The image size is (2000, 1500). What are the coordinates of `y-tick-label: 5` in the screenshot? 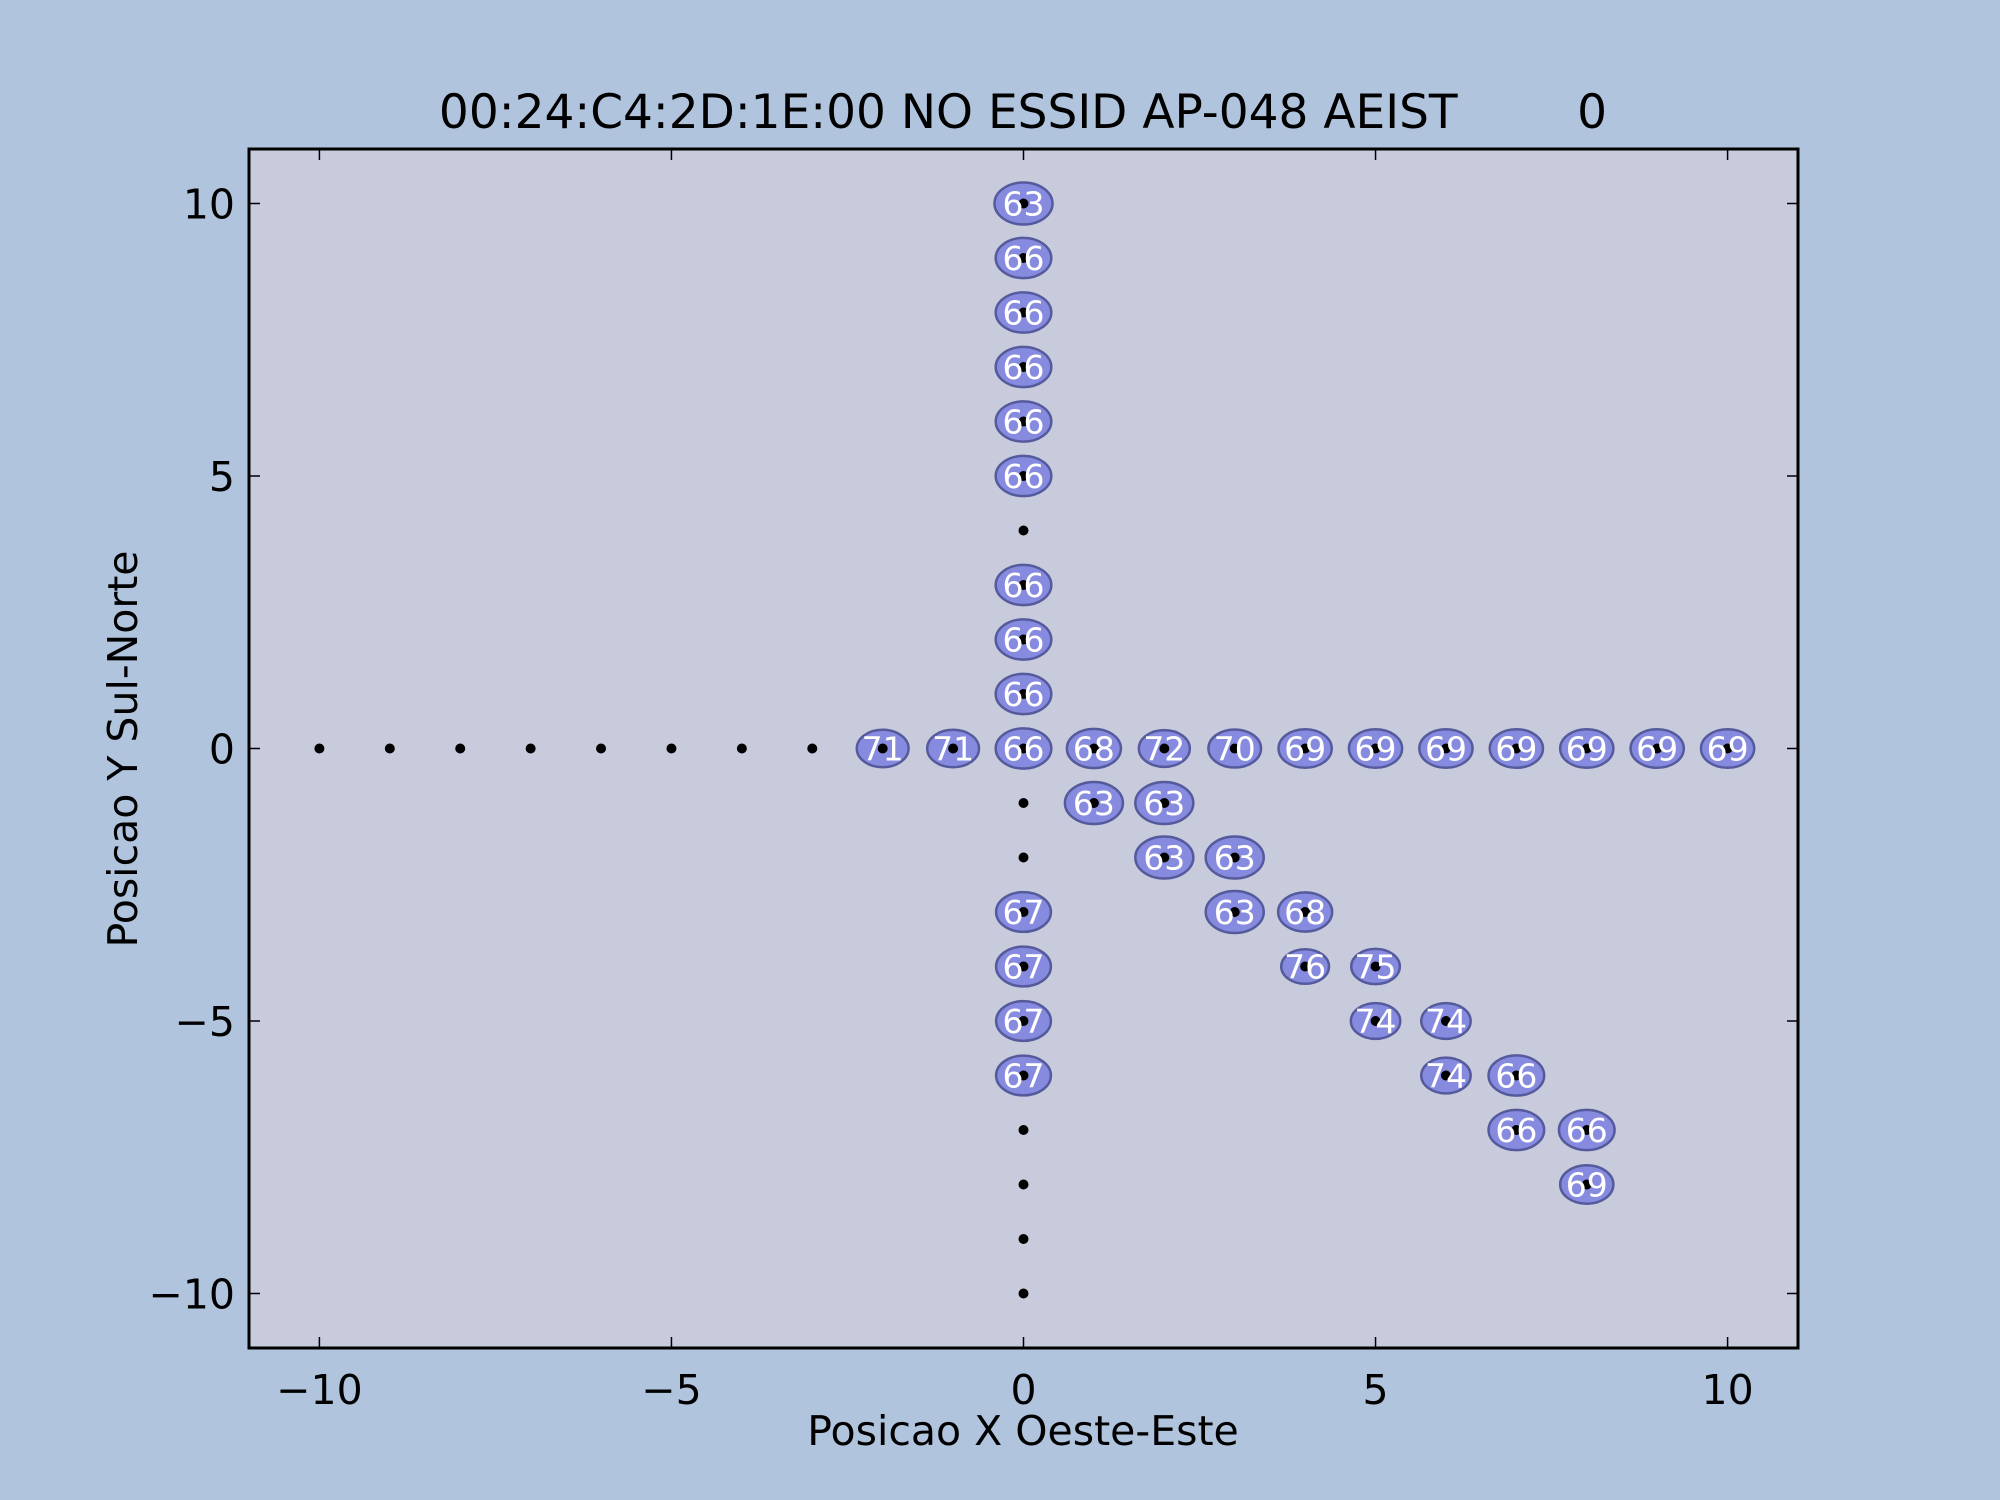 It's located at (222, 477).